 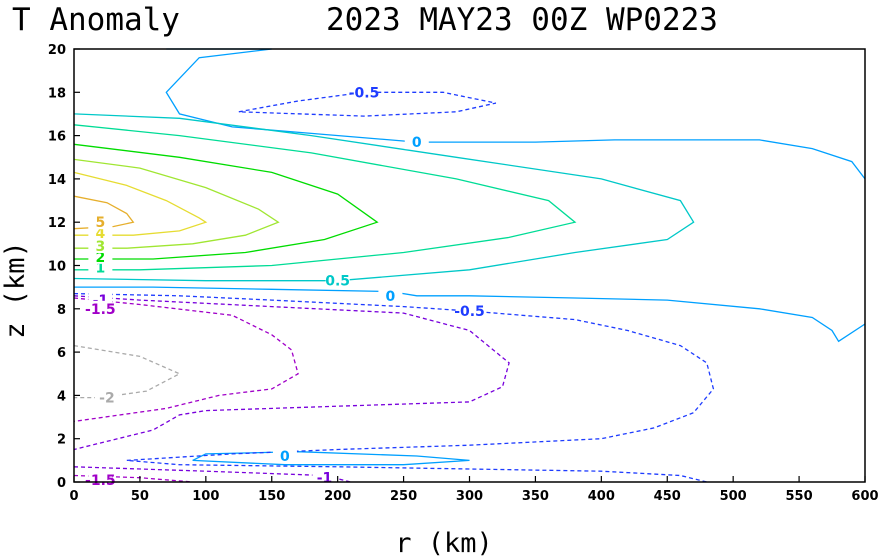 I want to click on x-tick-label: 550, so click(x=799, y=496).